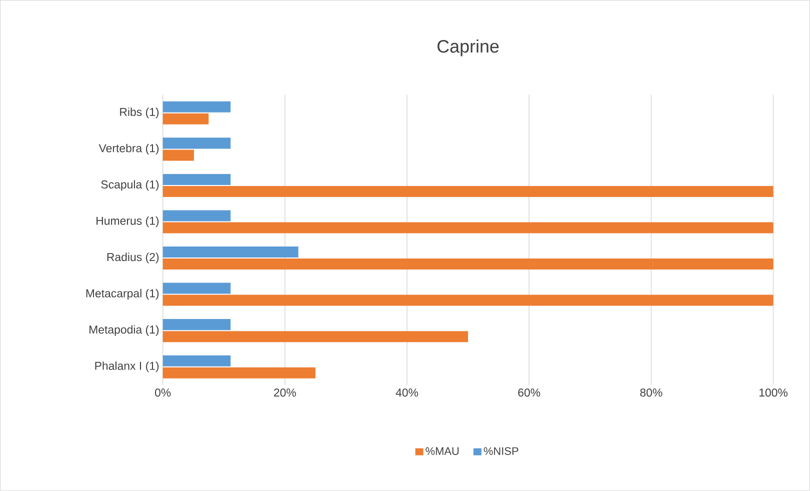 This screenshot has height=491, width=810. Describe the element at coordinates (407, 392) in the screenshot. I see `x-tick-label: 40%` at that location.